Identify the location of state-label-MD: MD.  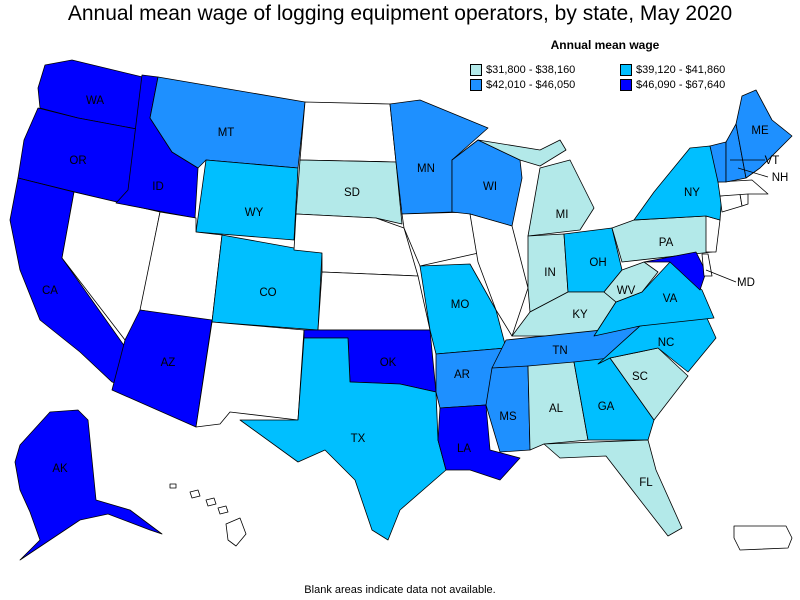
(746, 283).